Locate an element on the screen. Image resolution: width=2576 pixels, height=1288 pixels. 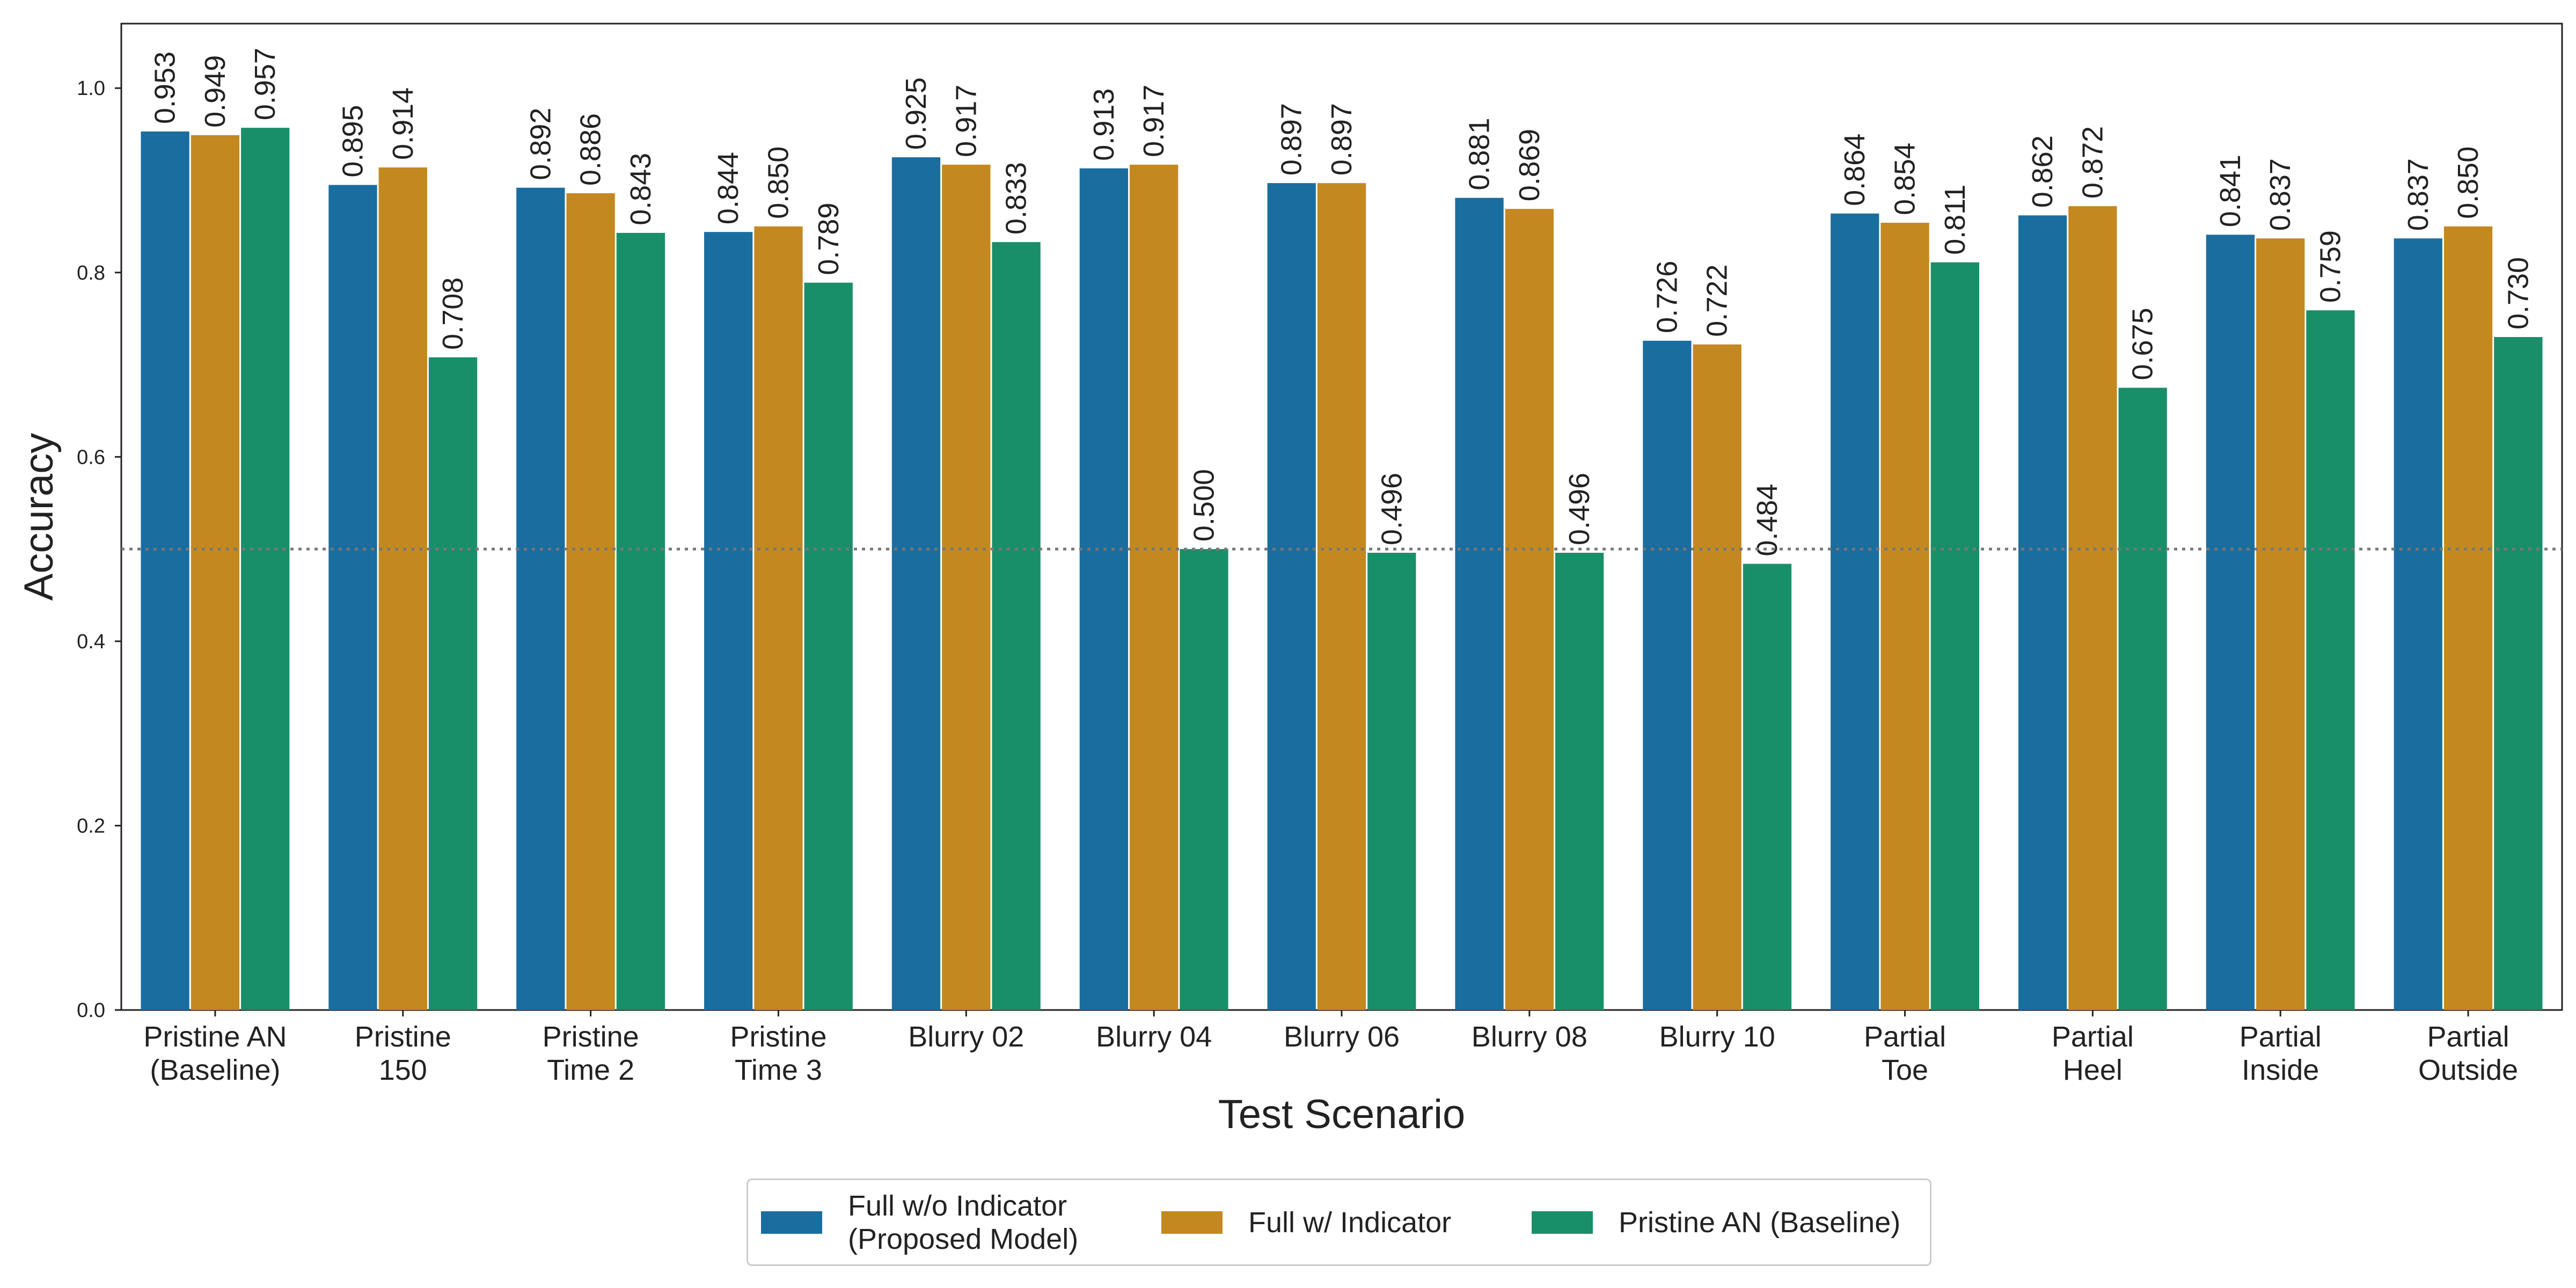
data-label-pristine-an-baseline-blurry-04: 0.500 is located at coordinates (1204, 505).